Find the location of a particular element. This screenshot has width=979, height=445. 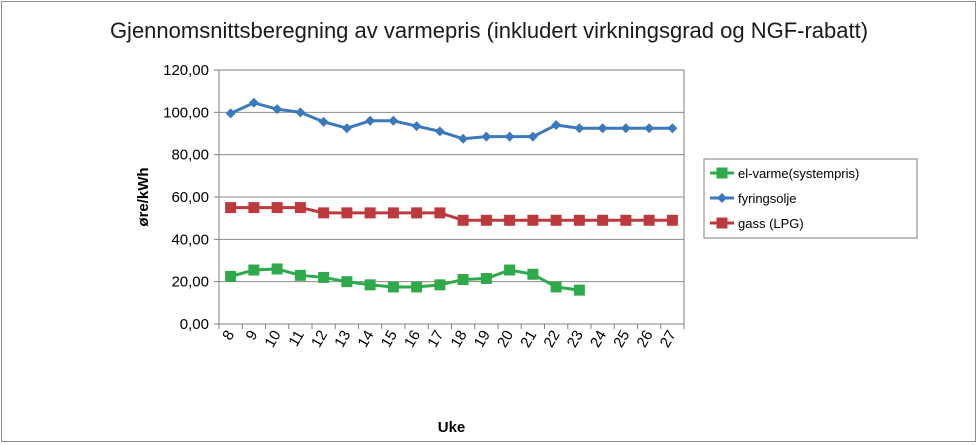

x-tick-label: 16 is located at coordinates (412, 339).